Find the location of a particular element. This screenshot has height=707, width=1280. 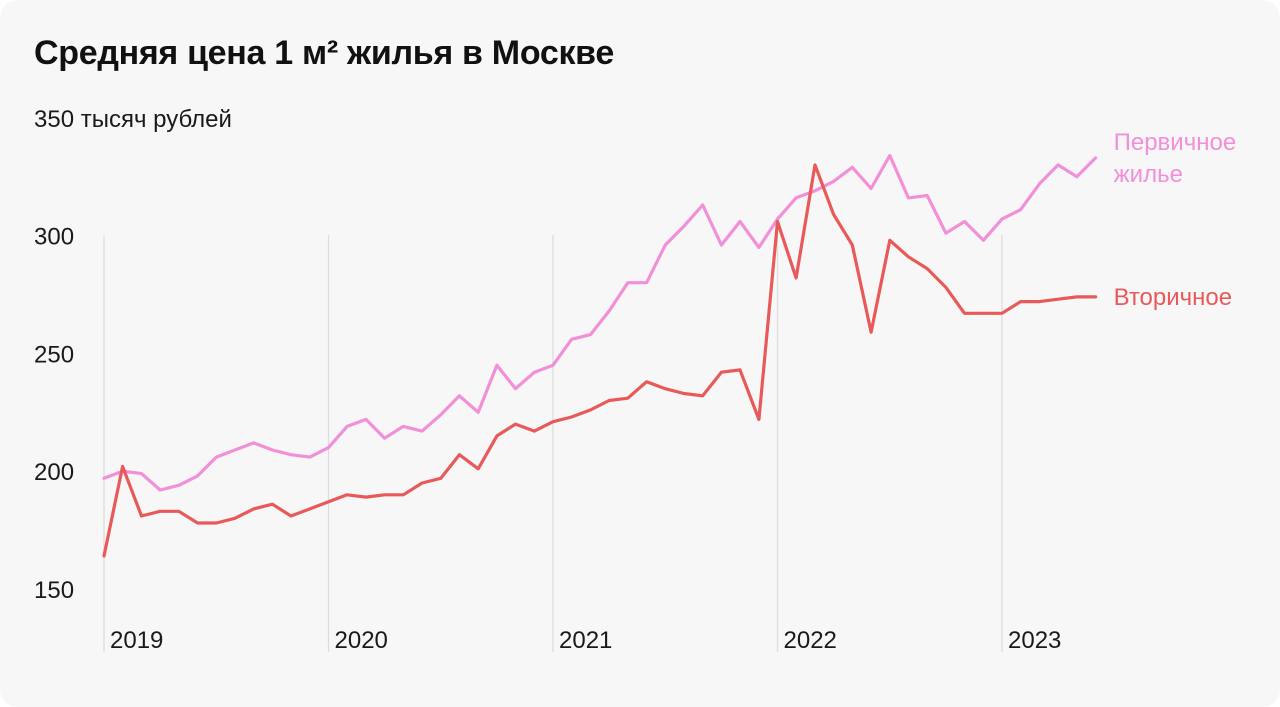

series-label-primary: жилье is located at coordinates (1148, 174).